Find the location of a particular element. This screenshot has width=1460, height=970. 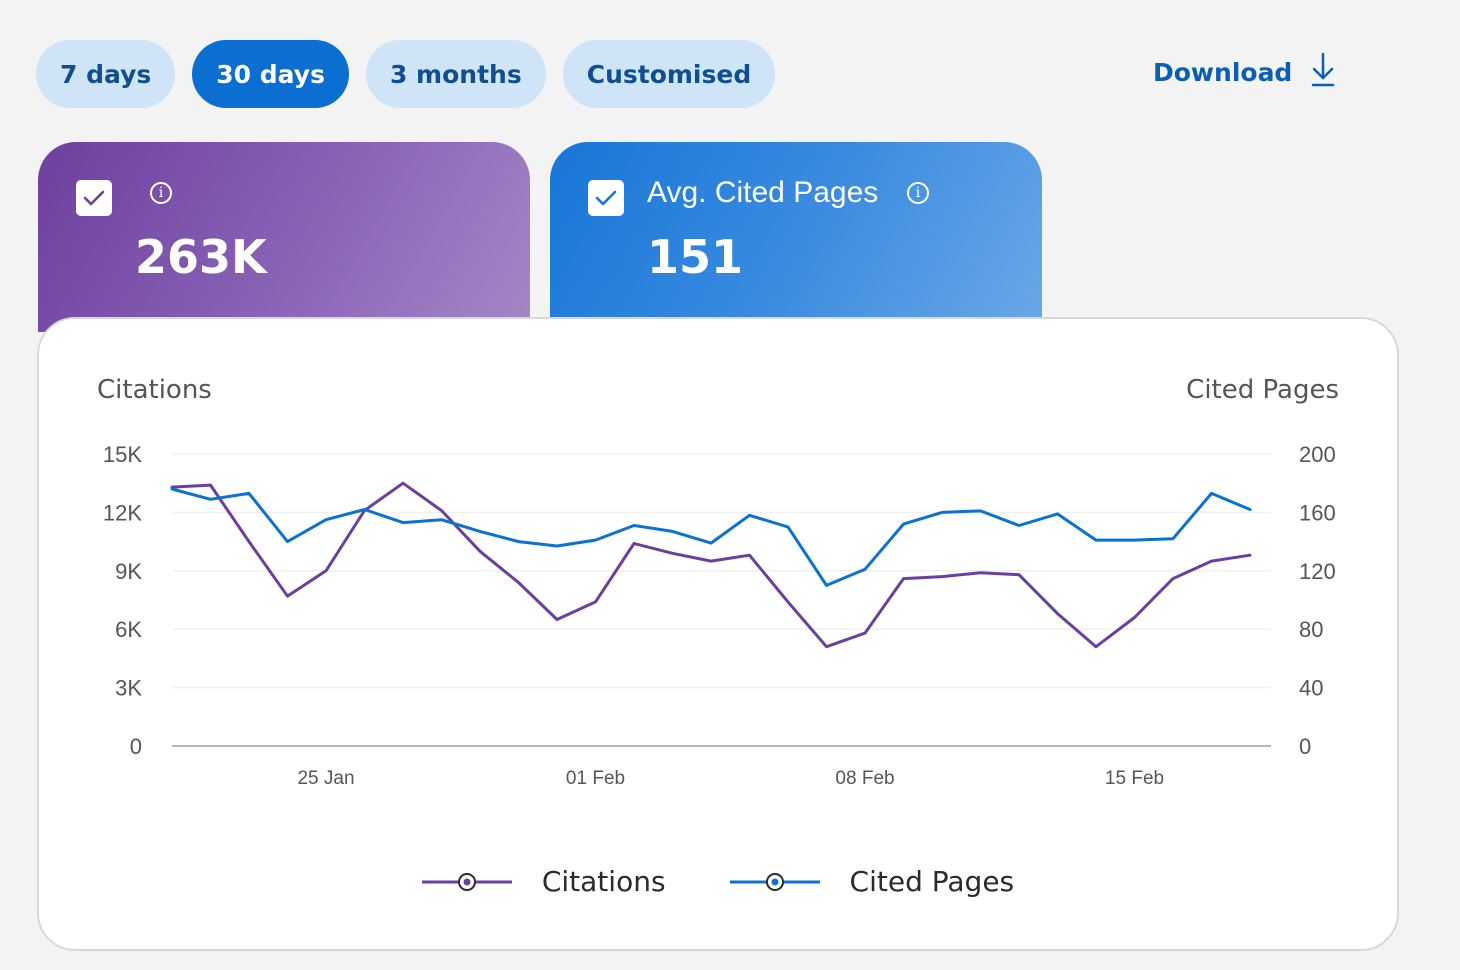

left-tick-label: 0 is located at coordinates (136, 746).